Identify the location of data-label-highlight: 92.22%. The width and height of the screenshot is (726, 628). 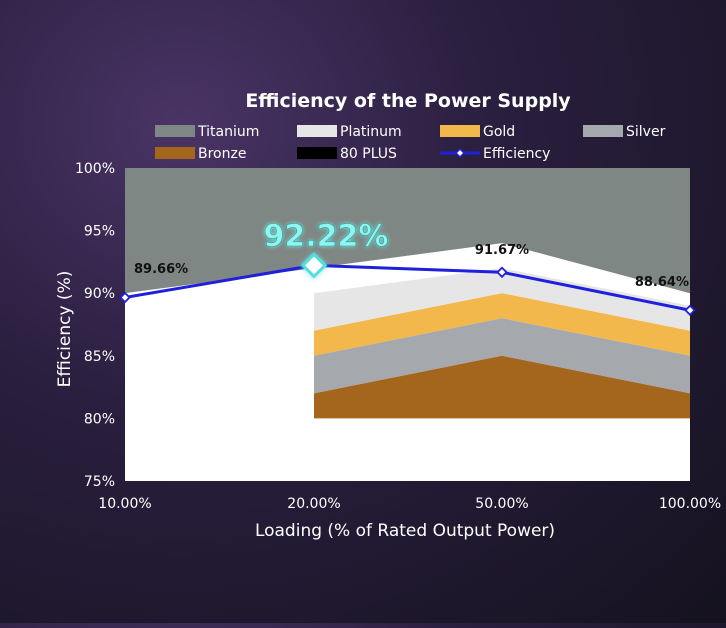
(326, 236).